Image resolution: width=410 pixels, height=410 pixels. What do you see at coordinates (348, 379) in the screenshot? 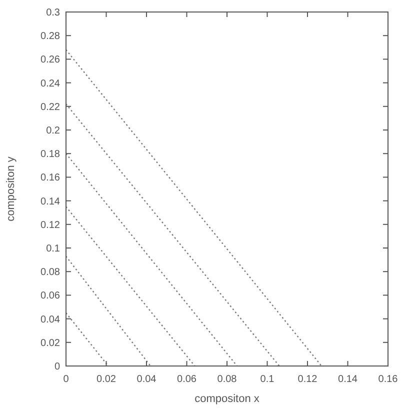
I see `x-tick-label: 0.14` at bounding box center [348, 379].